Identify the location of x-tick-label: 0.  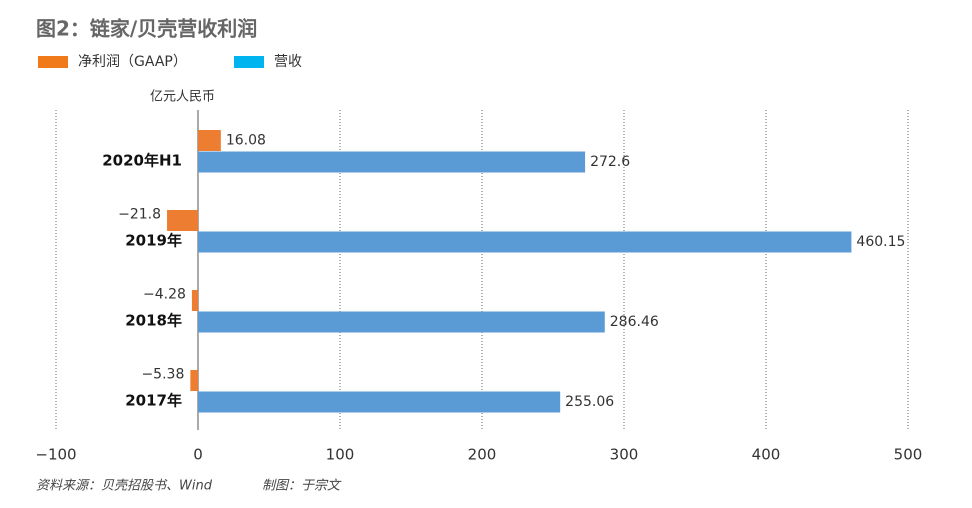
(198, 455).